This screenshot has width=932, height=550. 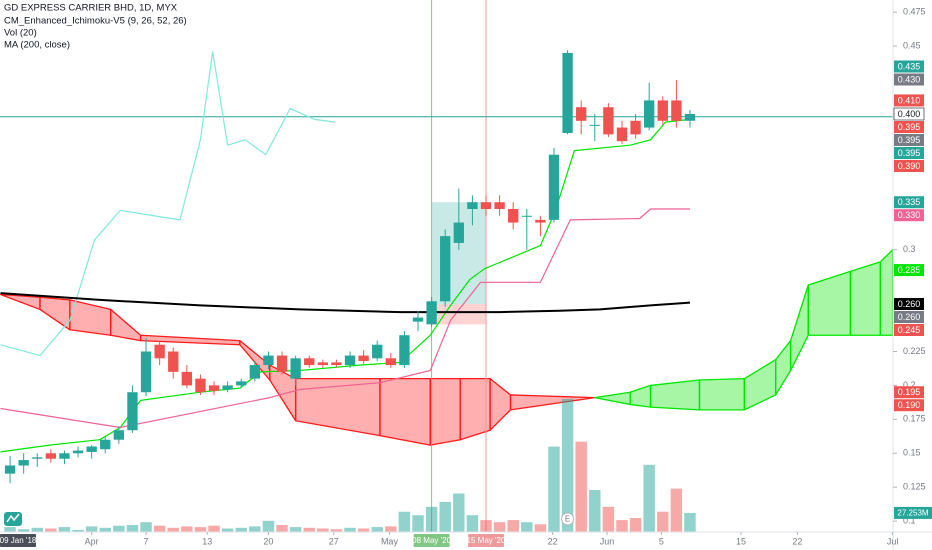 I want to click on x-tick-label: 7, so click(x=146, y=541).